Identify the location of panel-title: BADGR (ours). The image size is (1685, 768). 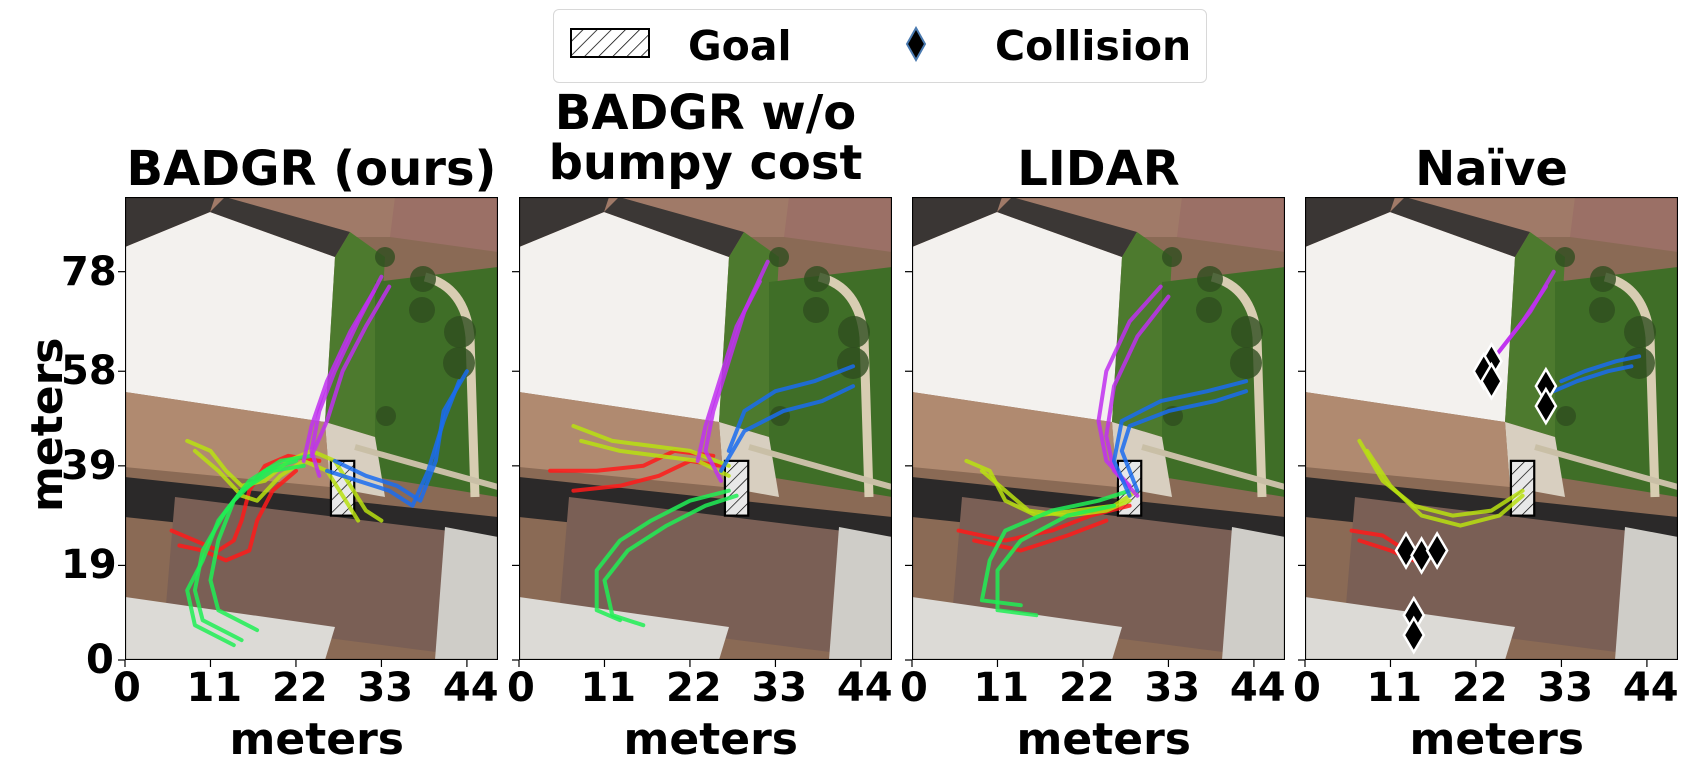
(312, 169).